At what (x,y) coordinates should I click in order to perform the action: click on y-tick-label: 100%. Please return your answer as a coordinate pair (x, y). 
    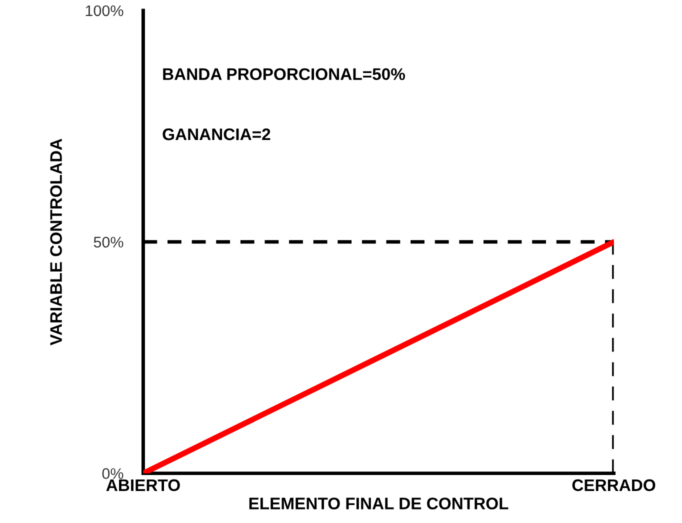
    Looking at the image, I should click on (105, 10).